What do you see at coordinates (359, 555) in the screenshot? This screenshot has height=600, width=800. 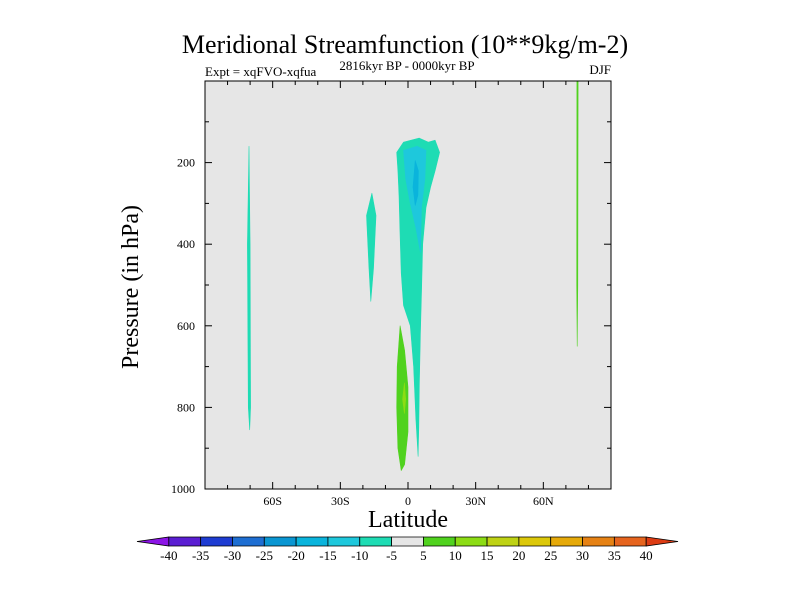 I see `colorbar-label: -10` at bounding box center [359, 555].